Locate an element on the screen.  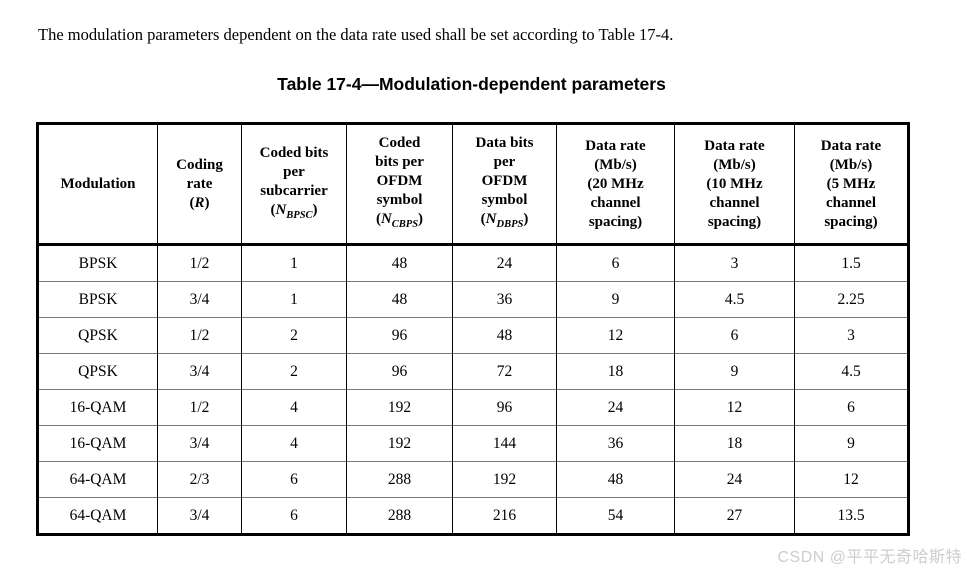
header-symbol: (NBPSC) is located at coordinates (294, 213).